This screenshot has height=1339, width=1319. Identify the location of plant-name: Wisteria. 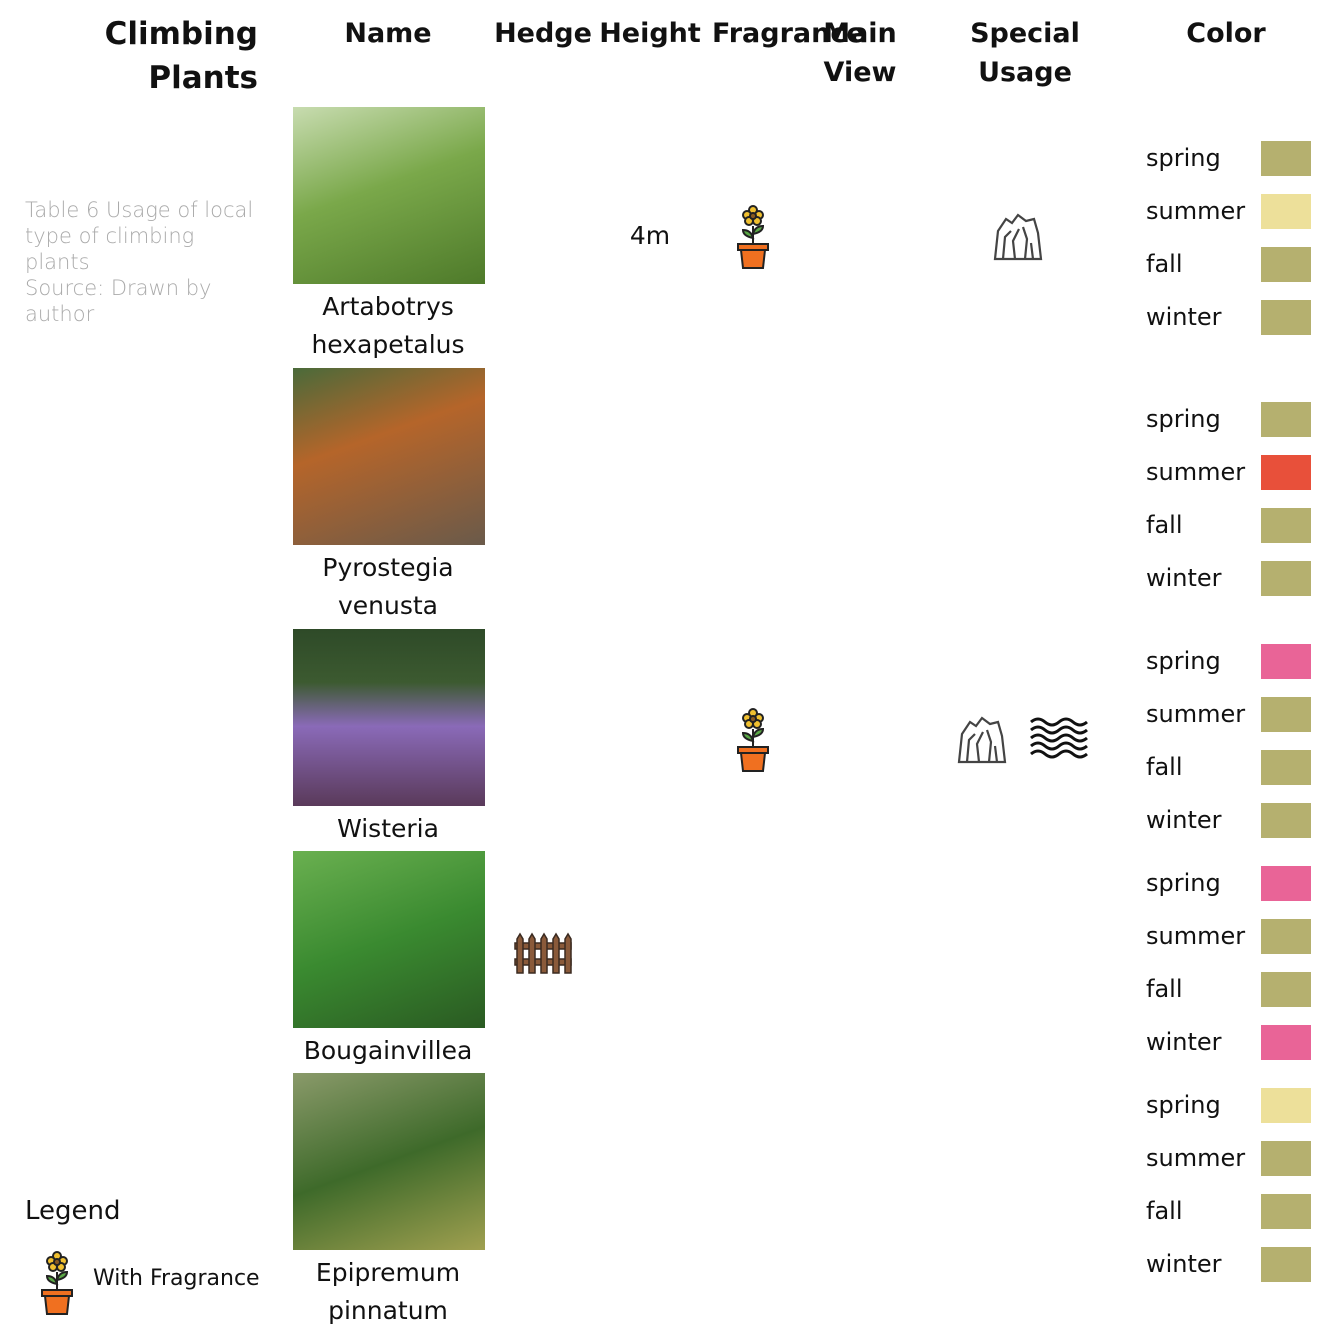
(388, 828).